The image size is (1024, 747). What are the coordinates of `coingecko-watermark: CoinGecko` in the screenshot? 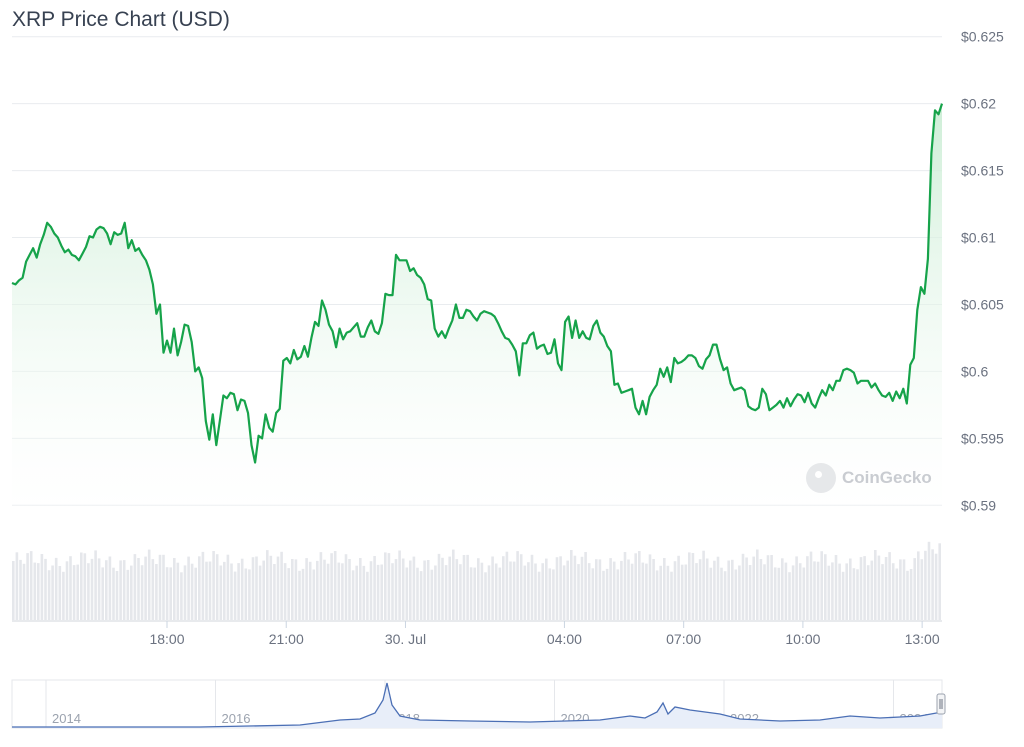 It's located at (869, 478).